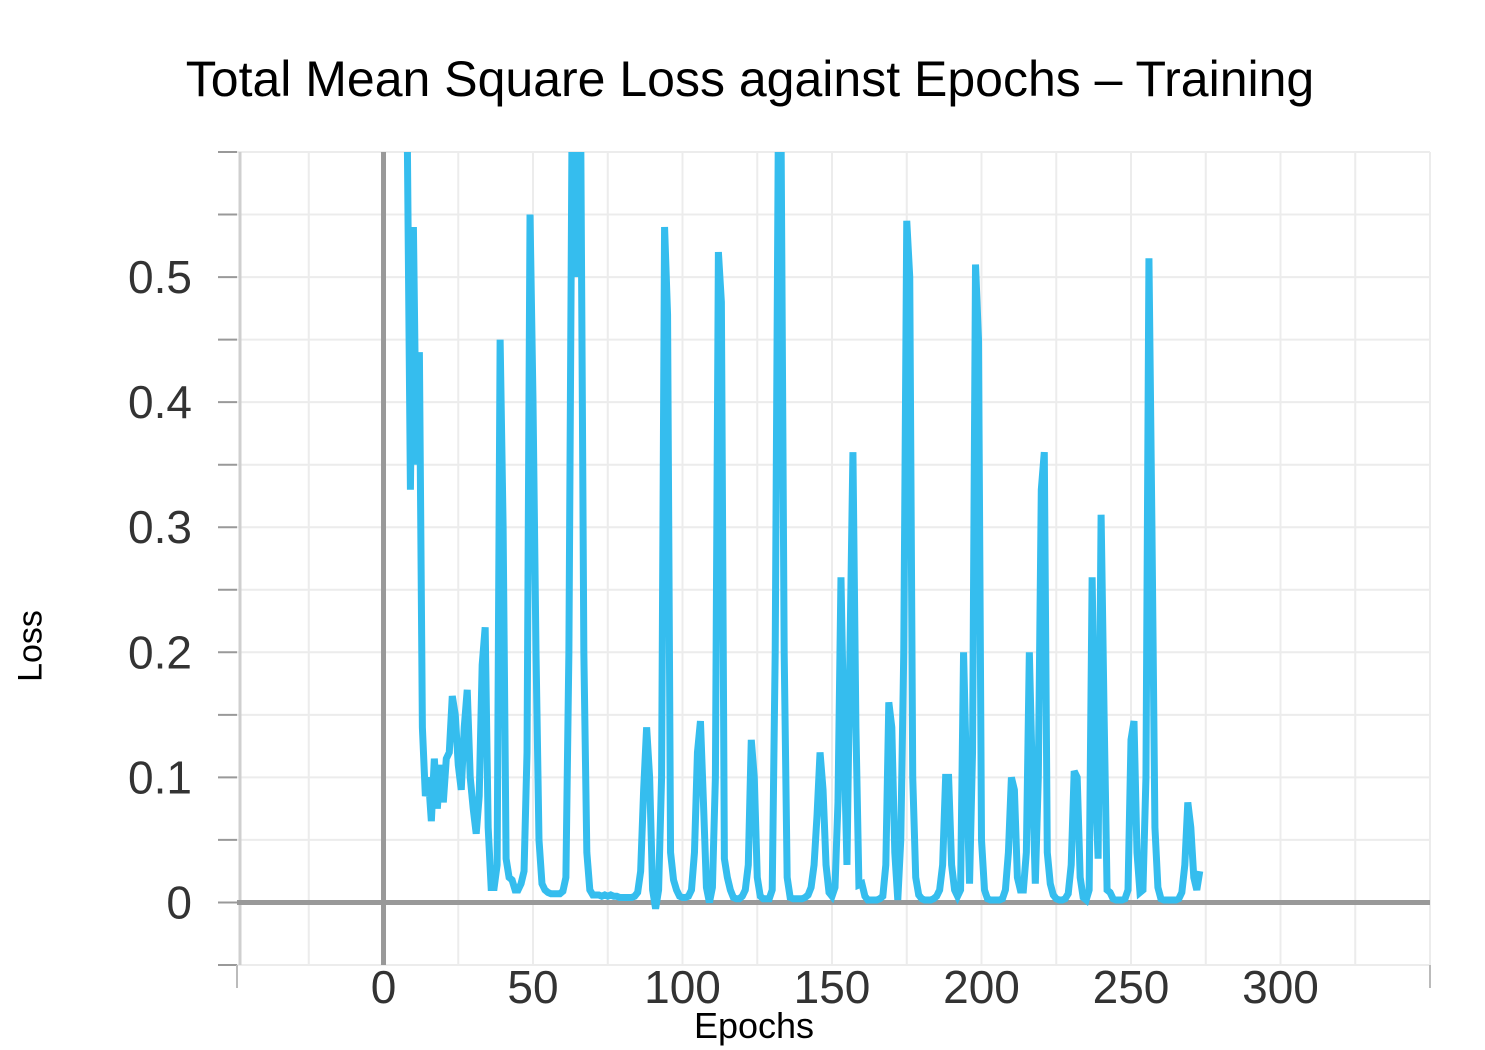  I want to click on y-tick-label: 0.2, so click(160, 652).